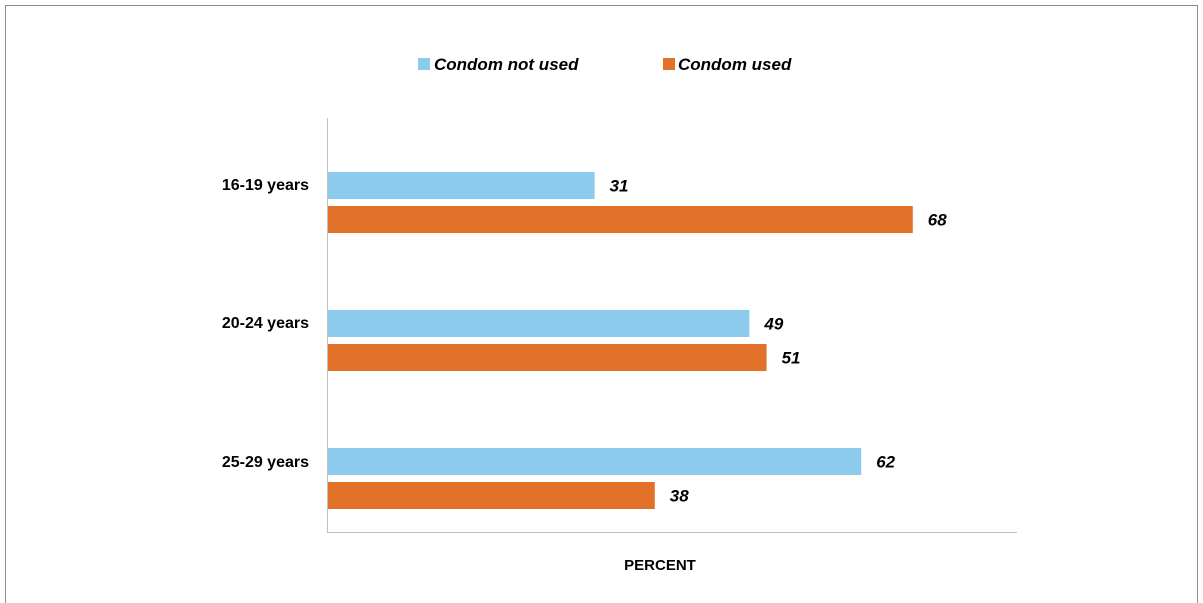 This screenshot has height=603, width=1203. I want to click on value-label-25-29-years-condom-not-used: 62, so click(885, 462).